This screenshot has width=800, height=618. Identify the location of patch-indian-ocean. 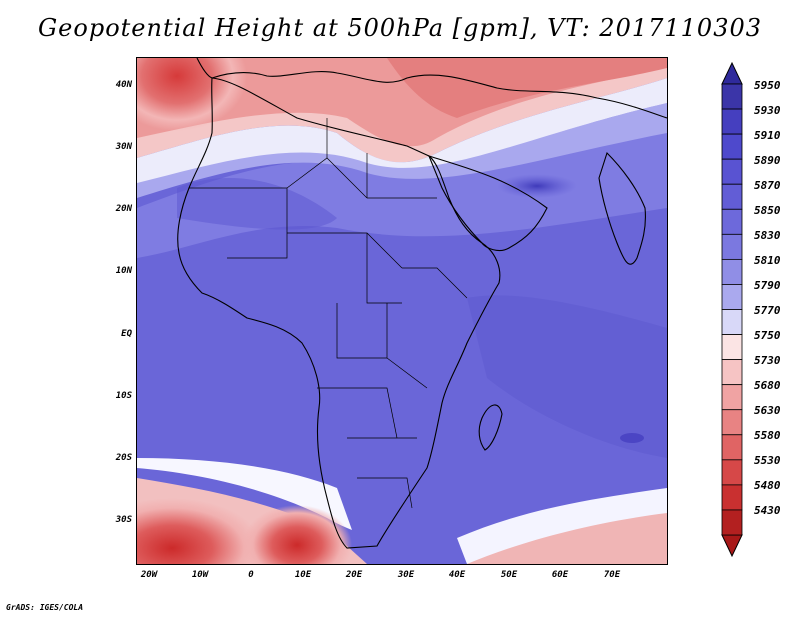
(567, 376).